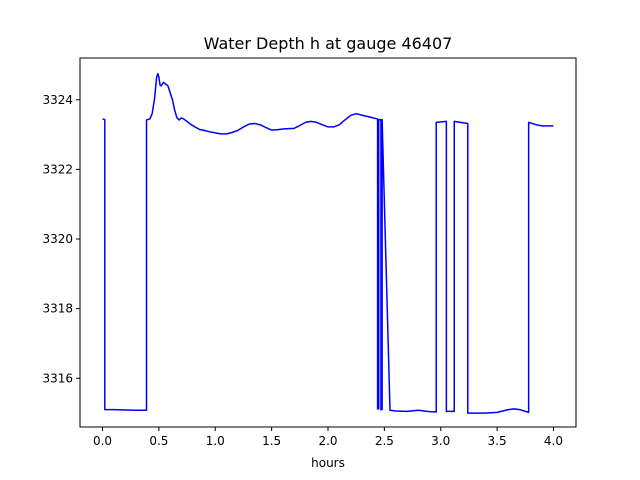  What do you see at coordinates (327, 441) in the screenshot?
I see `x-tick-label: 2.0` at bounding box center [327, 441].